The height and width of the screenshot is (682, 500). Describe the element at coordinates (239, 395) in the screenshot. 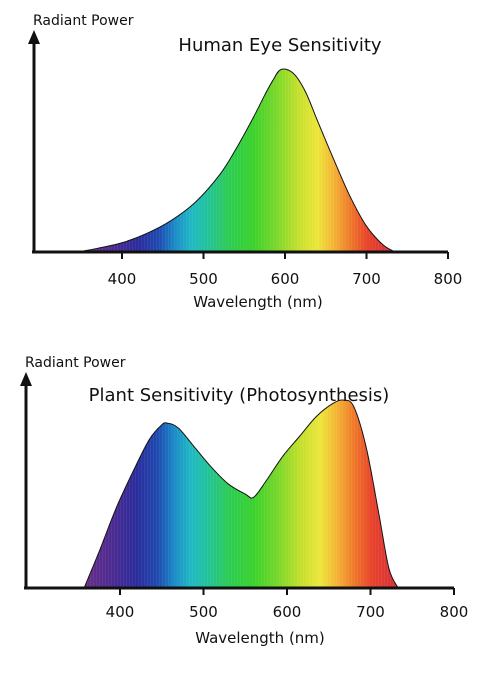

I see `chart-title: Plant Sensitivity (Photosynthesis)` at that location.